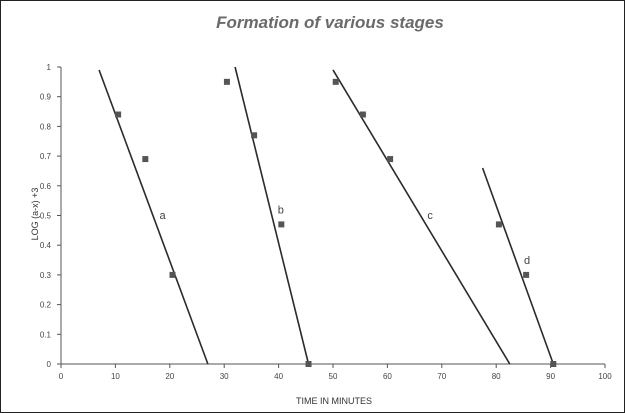  What do you see at coordinates (162, 216) in the screenshot?
I see `series-label-a: a` at bounding box center [162, 216].